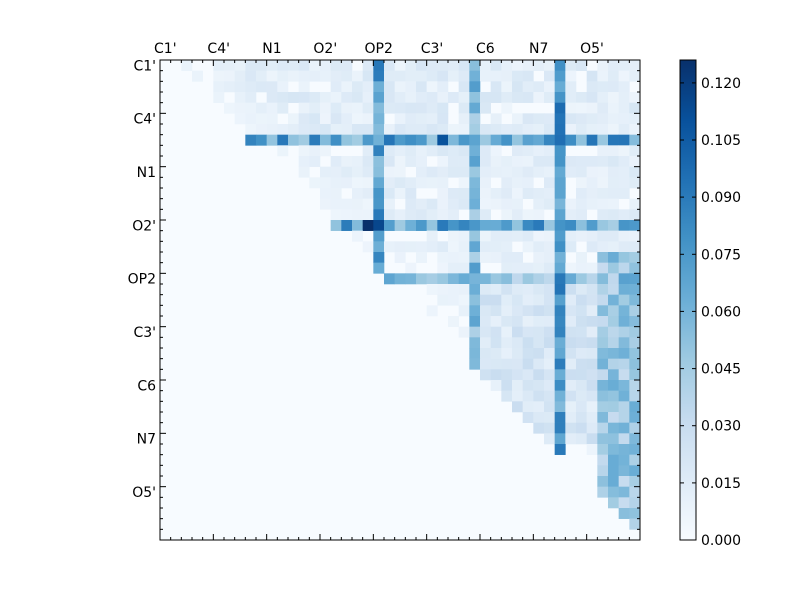  Describe the element at coordinates (379, 49) in the screenshot. I see `x-tick-labels: C1' C4' N1 O2' OP2 C3' C6 N7 O5'` at that location.